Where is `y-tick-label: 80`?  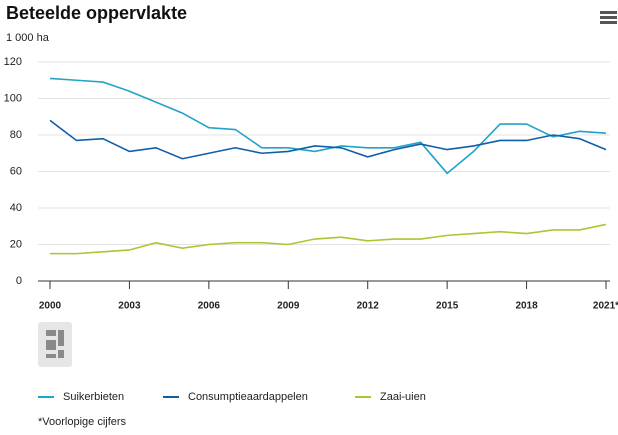
y-tick-label: 80 is located at coordinates (16, 135).